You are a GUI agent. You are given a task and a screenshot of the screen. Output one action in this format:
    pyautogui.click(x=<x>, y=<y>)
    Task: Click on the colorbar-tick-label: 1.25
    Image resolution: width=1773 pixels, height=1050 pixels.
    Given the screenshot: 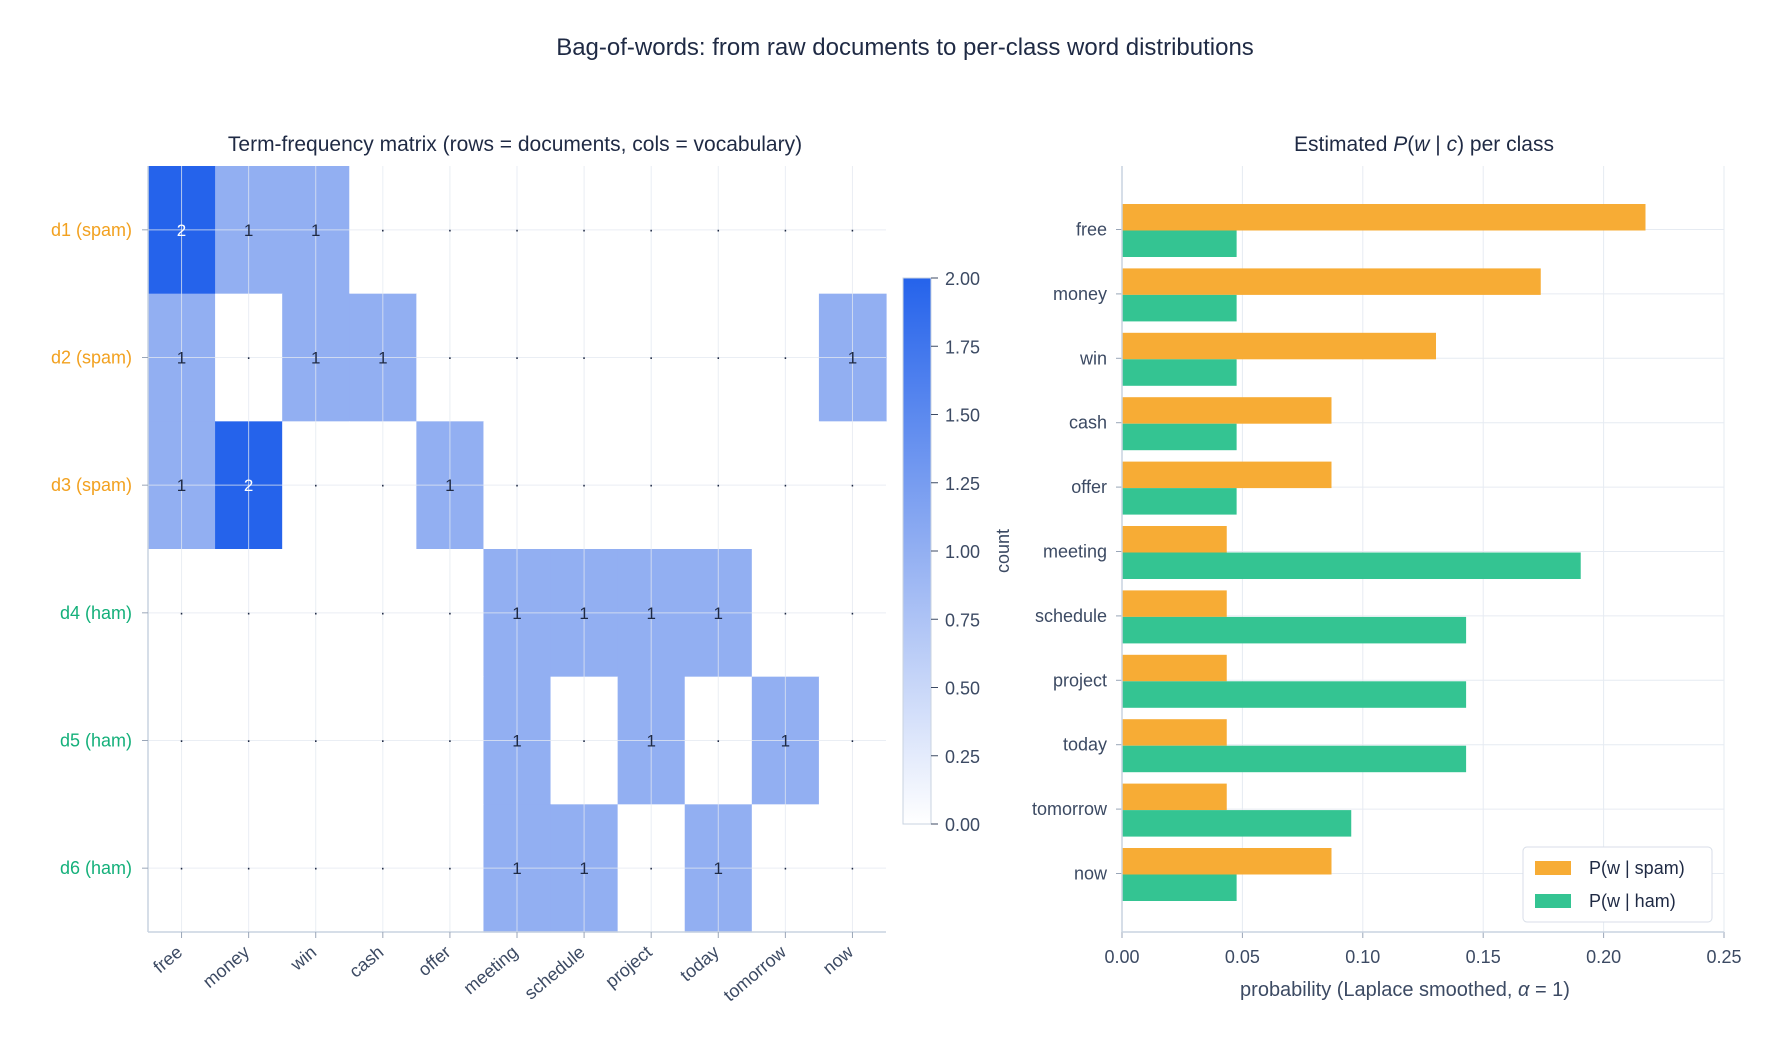 What is the action you would take?
    pyautogui.click(x=962, y=484)
    